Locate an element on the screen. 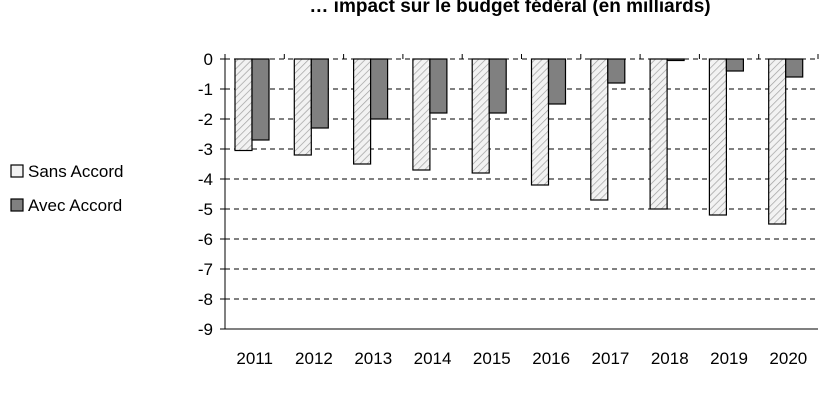 This screenshot has width=827, height=395. y-tick-label: -9 is located at coordinates (205, 329).